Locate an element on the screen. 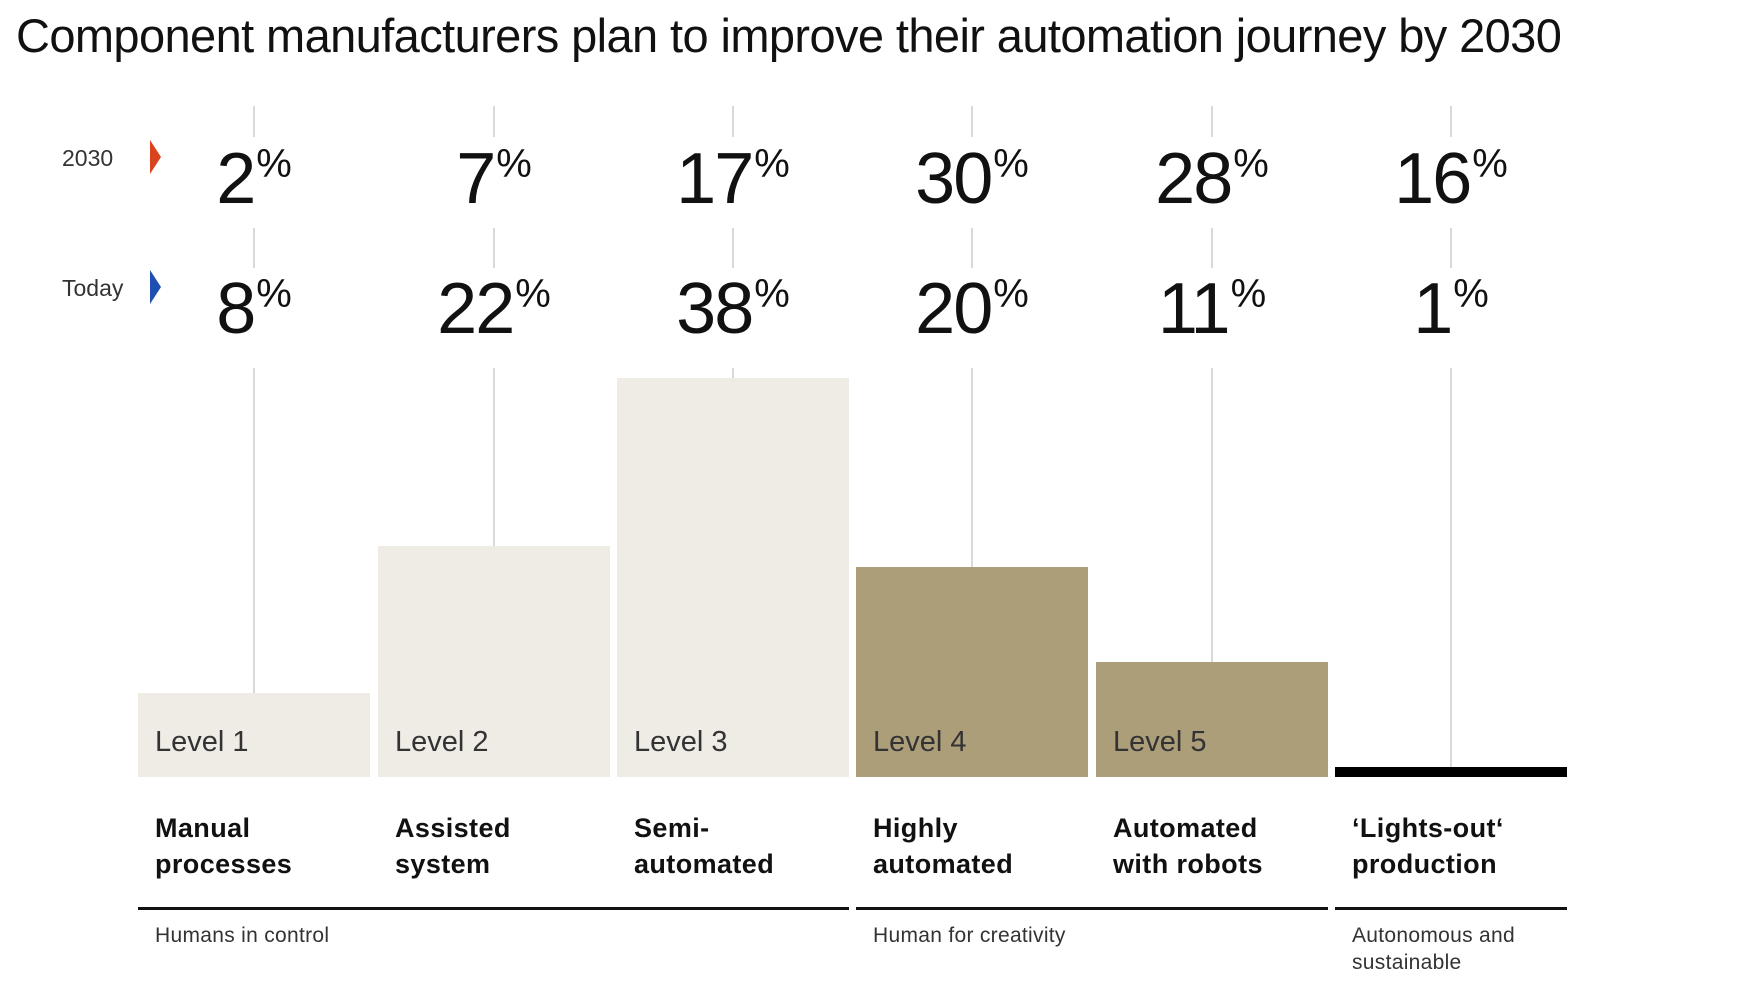  value-today-label: 11% is located at coordinates (1212, 309).